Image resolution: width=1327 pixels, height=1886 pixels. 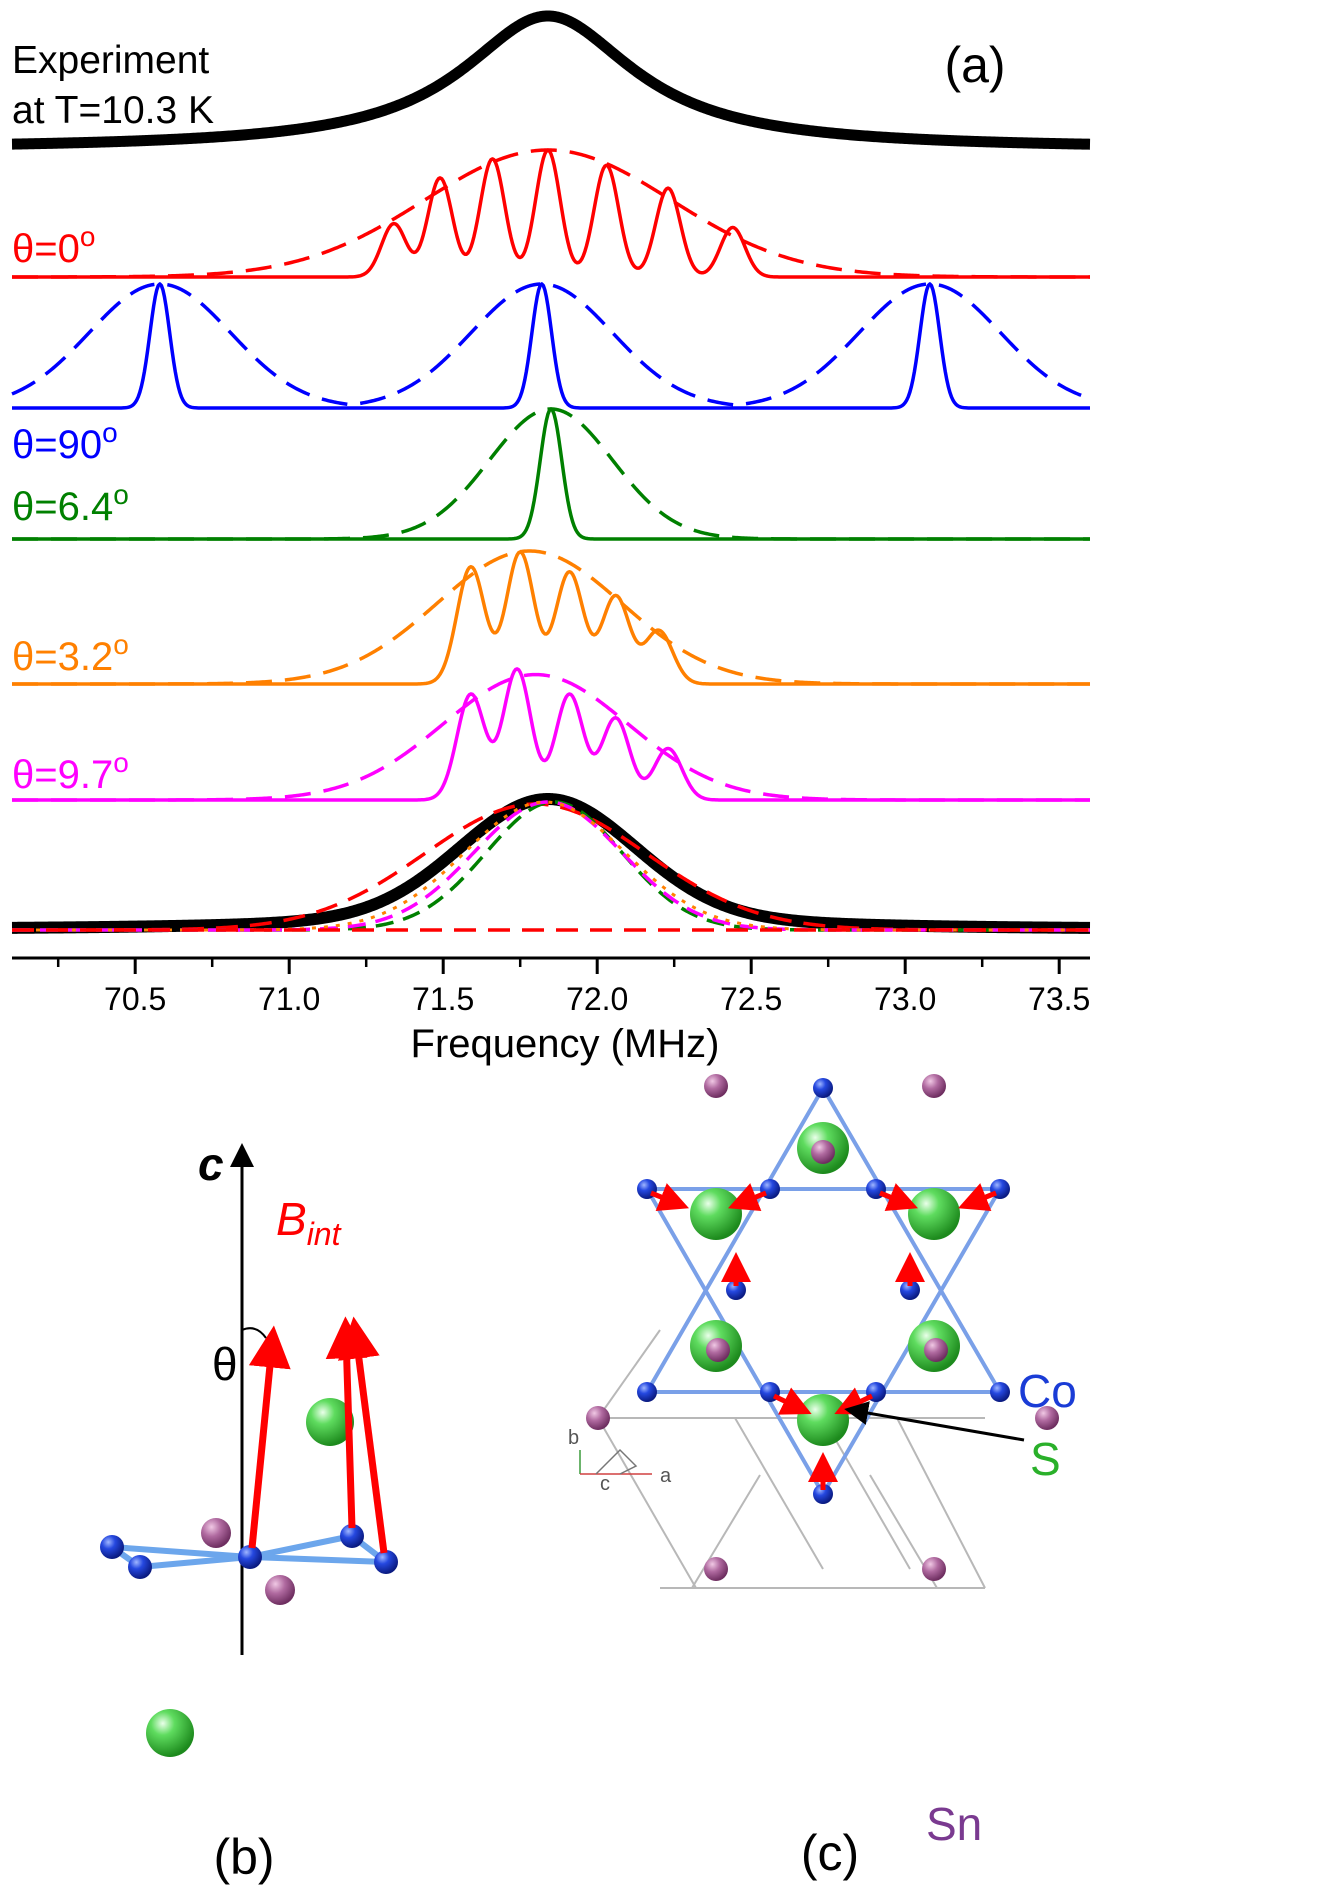 I want to click on legend-theta-90: θ=90o, so click(x=65, y=442).